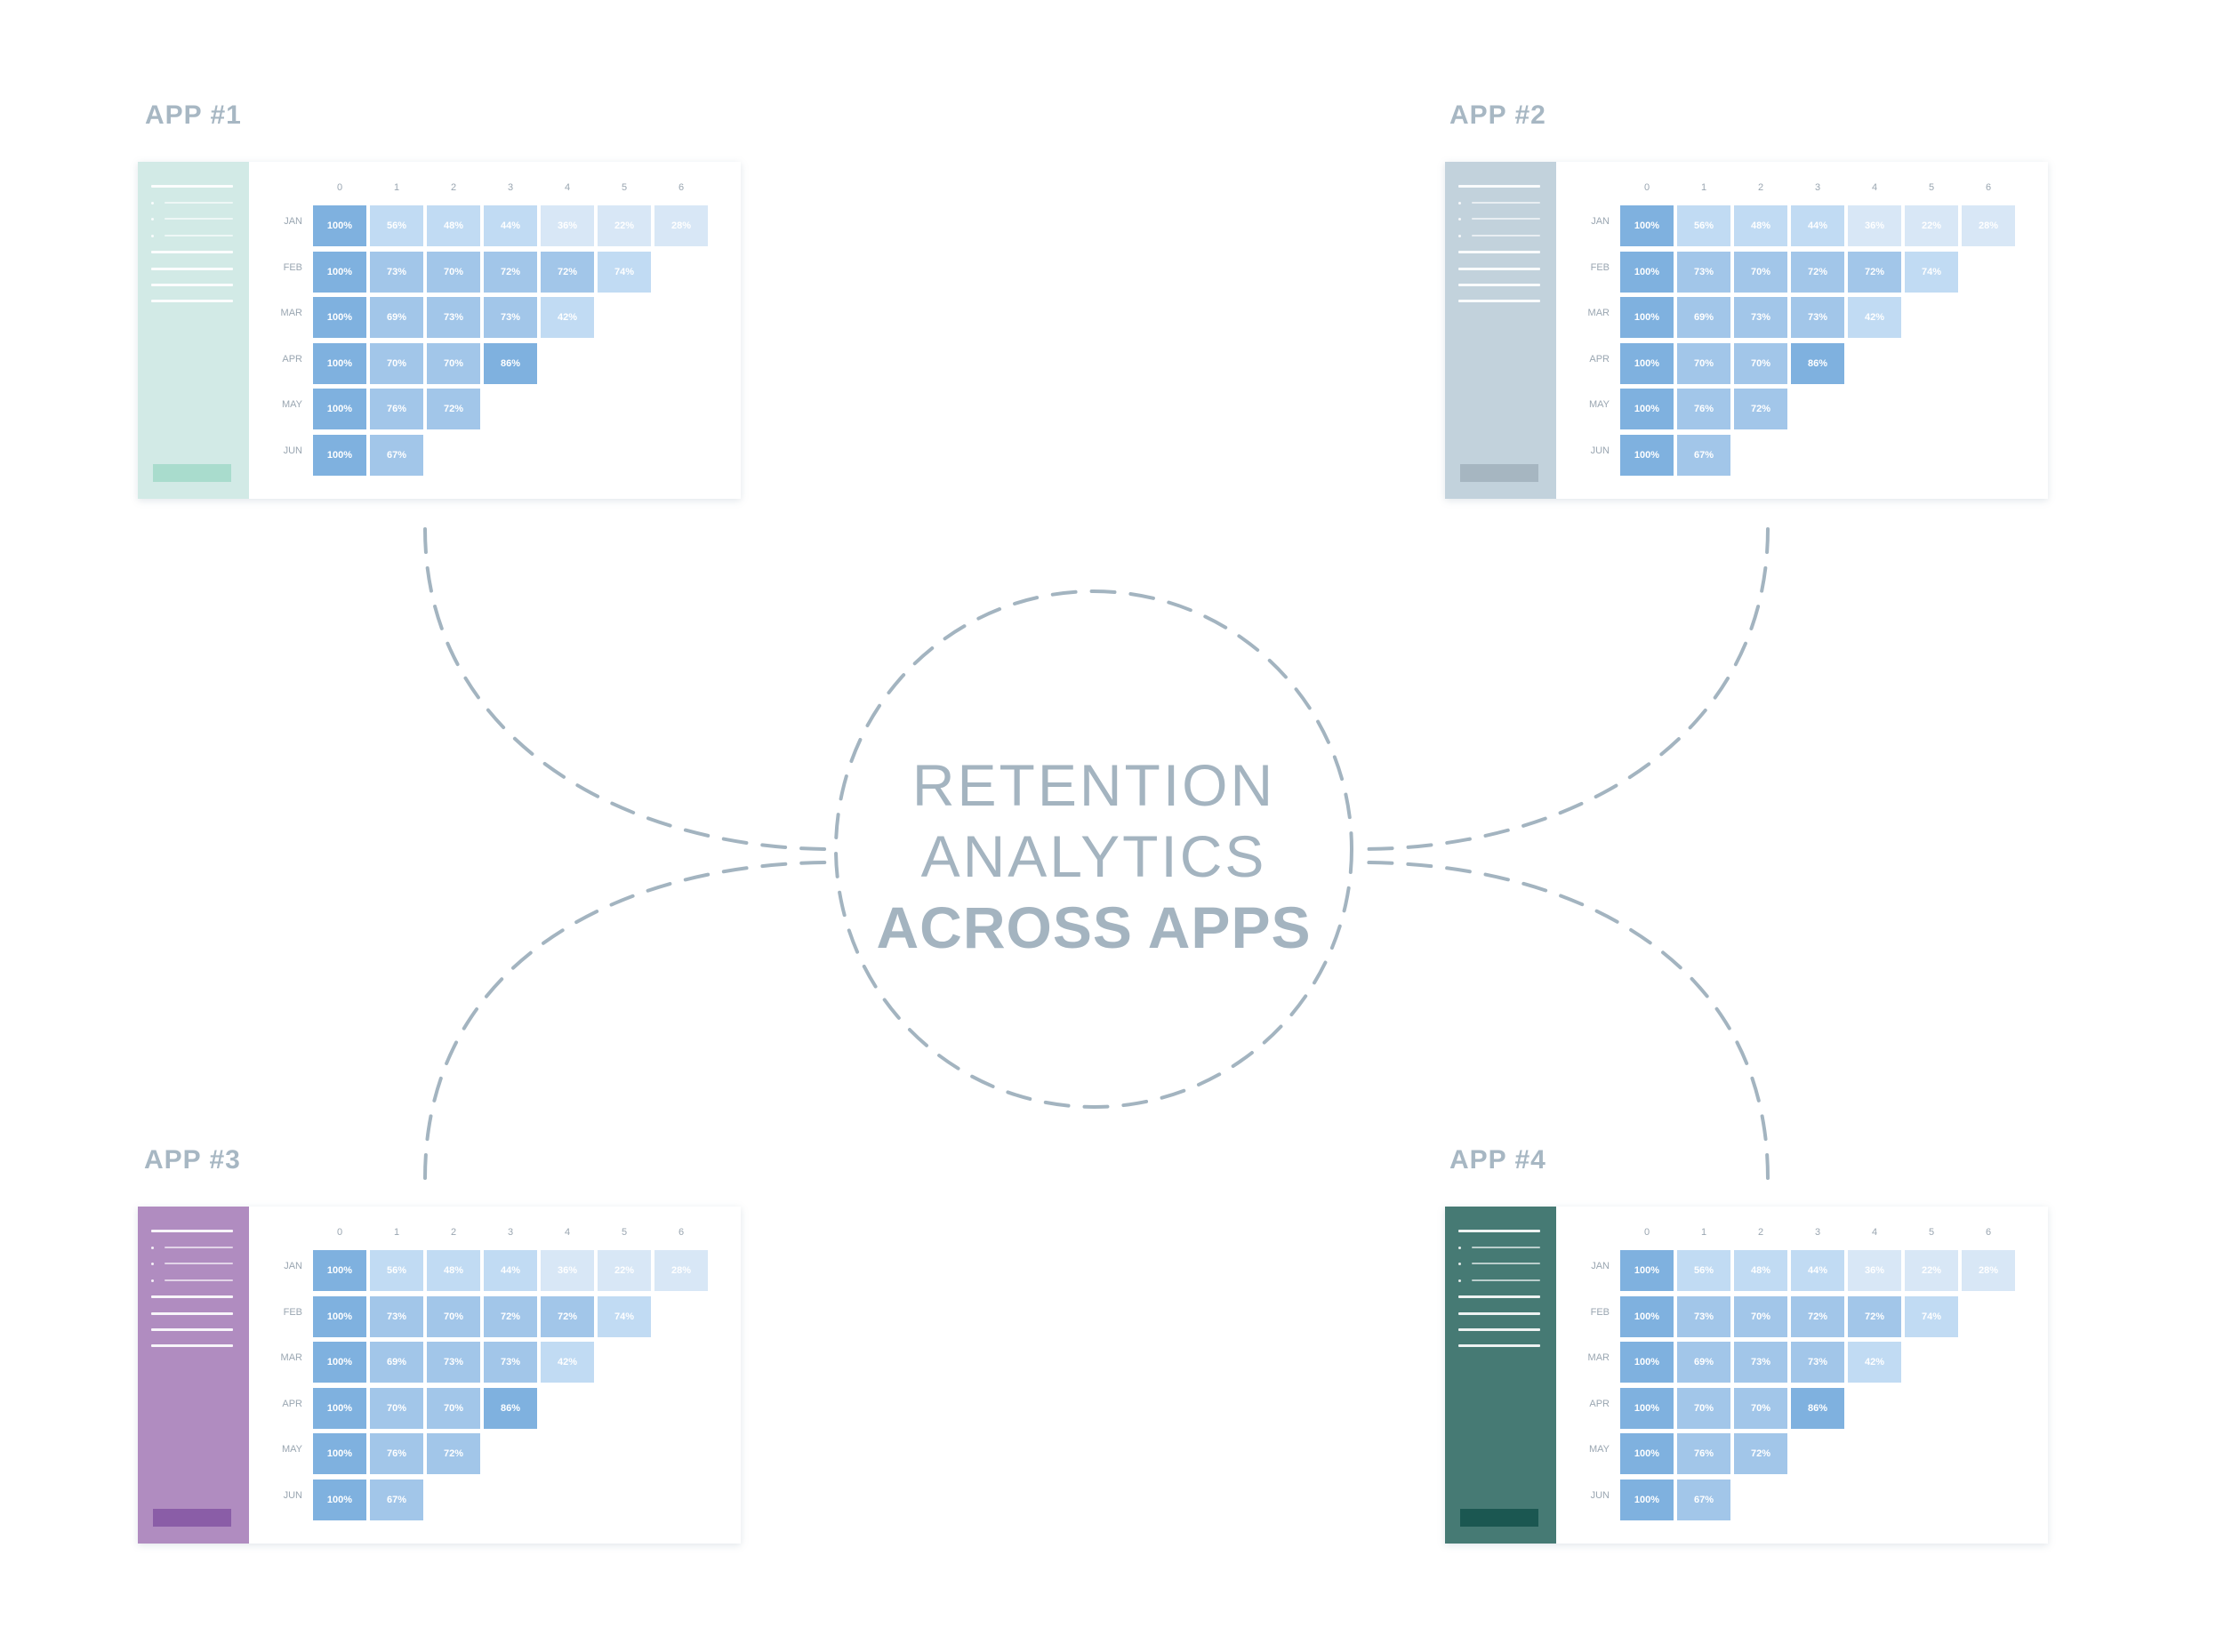 This screenshot has width=2224, height=1652. I want to click on app-title: APP #4, so click(1497, 1160).